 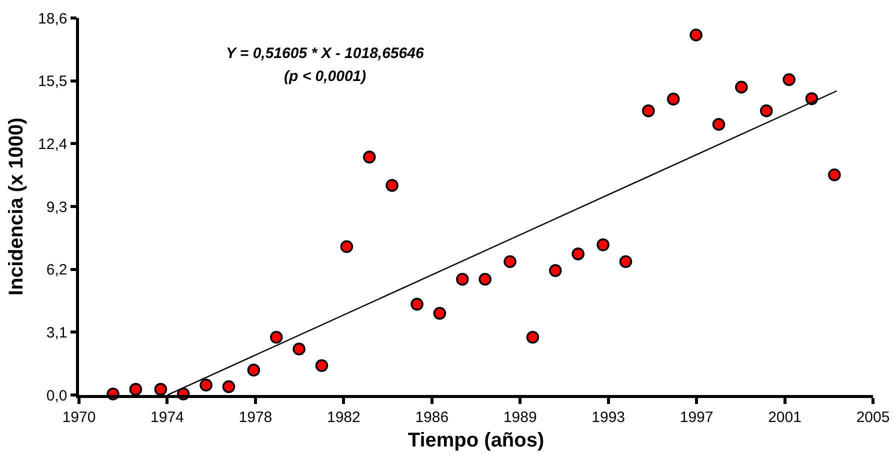 I want to click on y-tick-label: 6,2, so click(x=57, y=270).